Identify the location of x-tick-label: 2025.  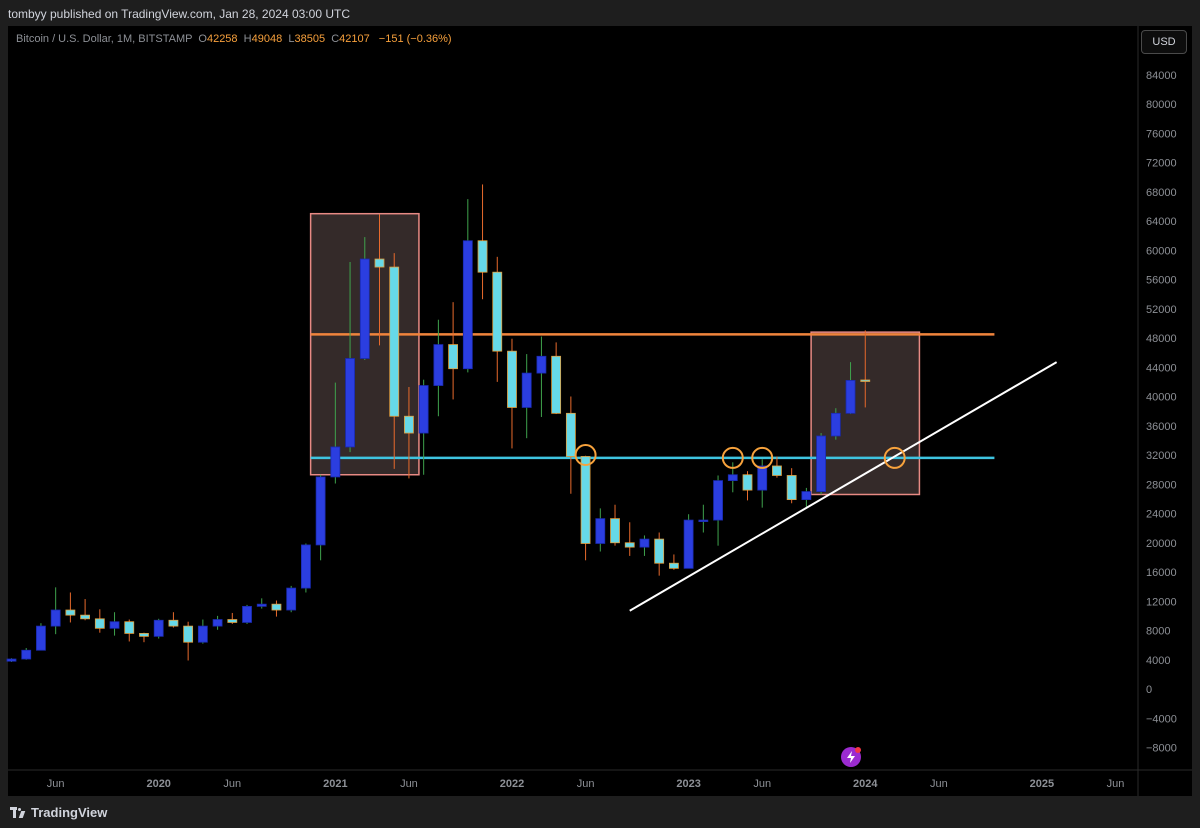
(1042, 784).